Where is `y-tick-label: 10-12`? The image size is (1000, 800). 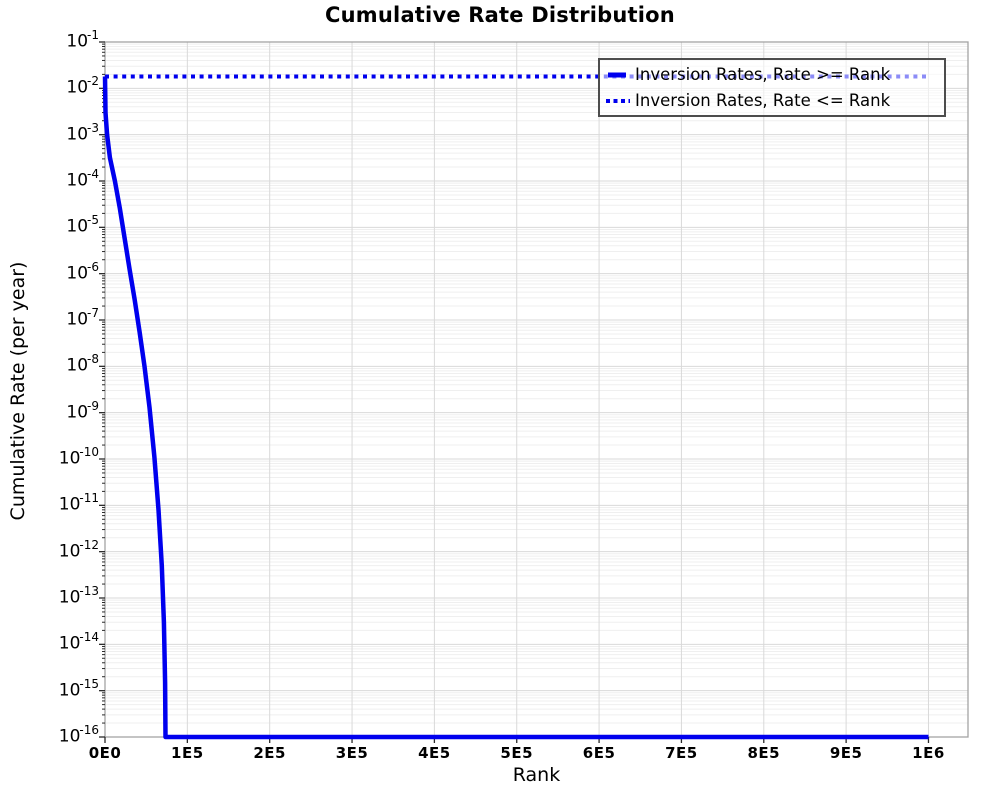
y-tick-label: 10-12 is located at coordinates (64, 549).